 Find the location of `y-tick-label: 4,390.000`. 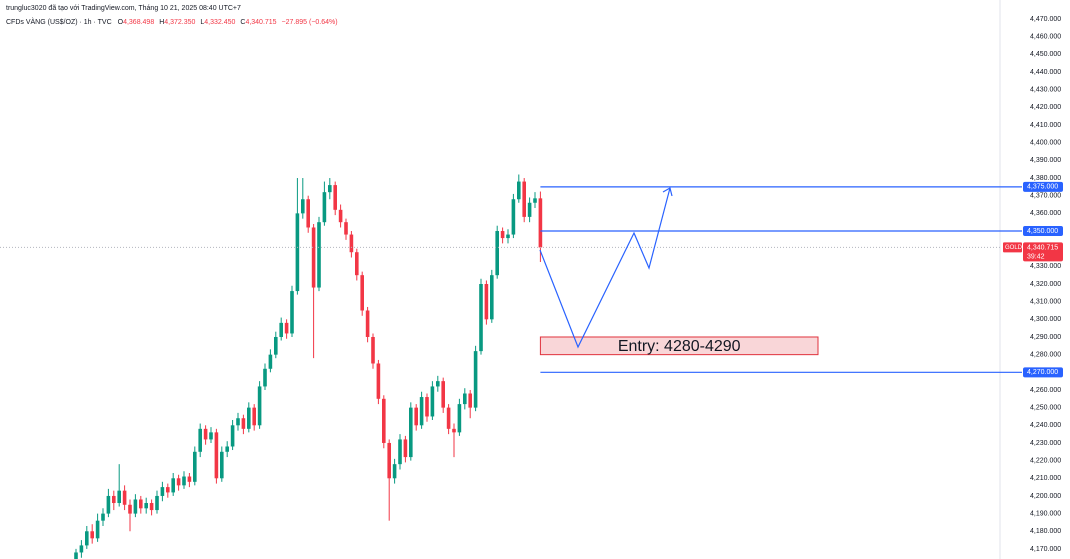

y-tick-label: 4,390.000 is located at coordinates (1045, 160).